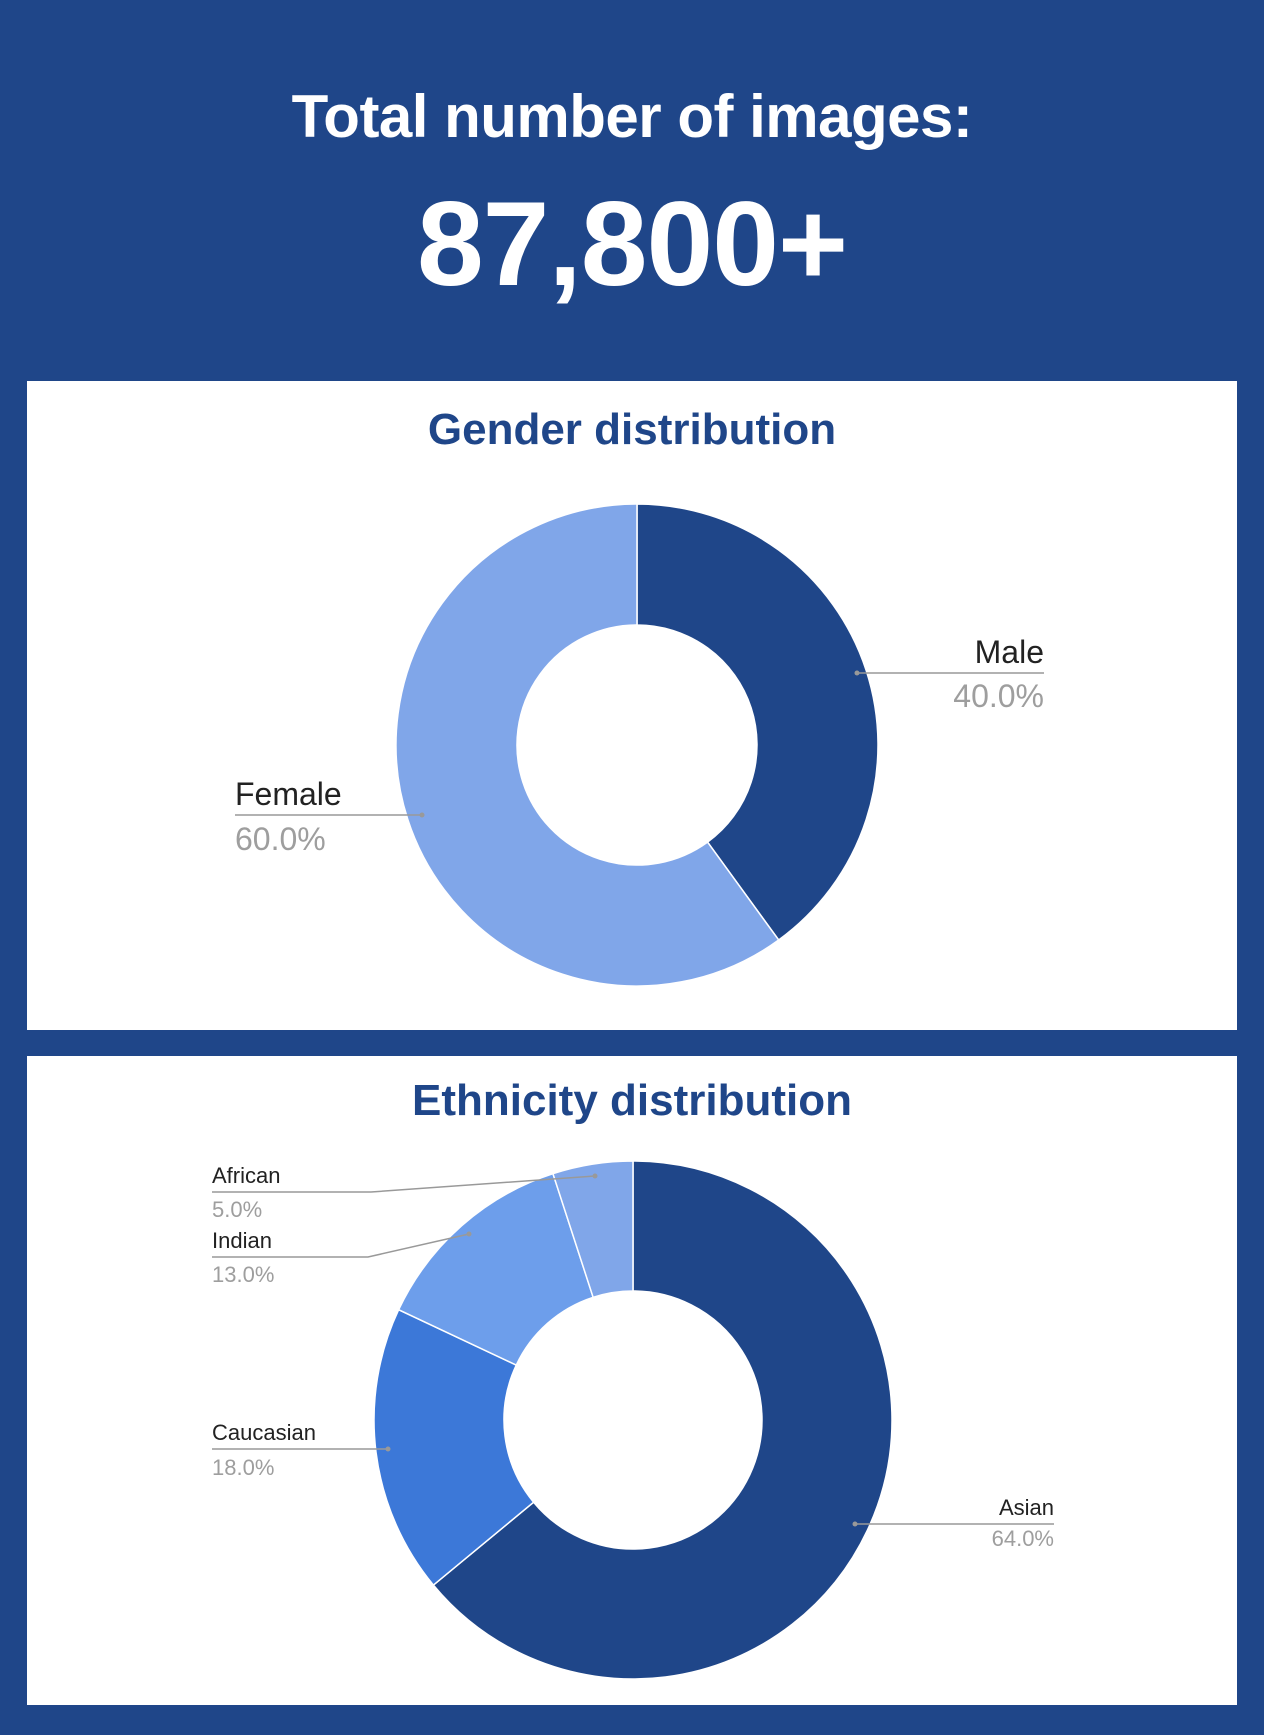 This screenshot has width=1264, height=1735. Describe the element at coordinates (662, 1420) in the screenshot. I see `slice-asian` at that location.